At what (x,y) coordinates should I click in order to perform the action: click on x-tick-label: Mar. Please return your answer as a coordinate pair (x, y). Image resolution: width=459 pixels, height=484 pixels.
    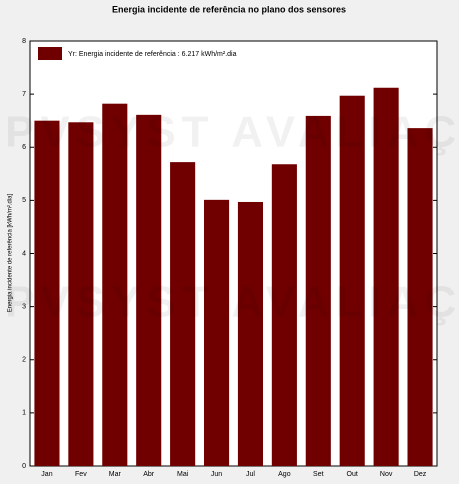
    Looking at the image, I should click on (115, 474).